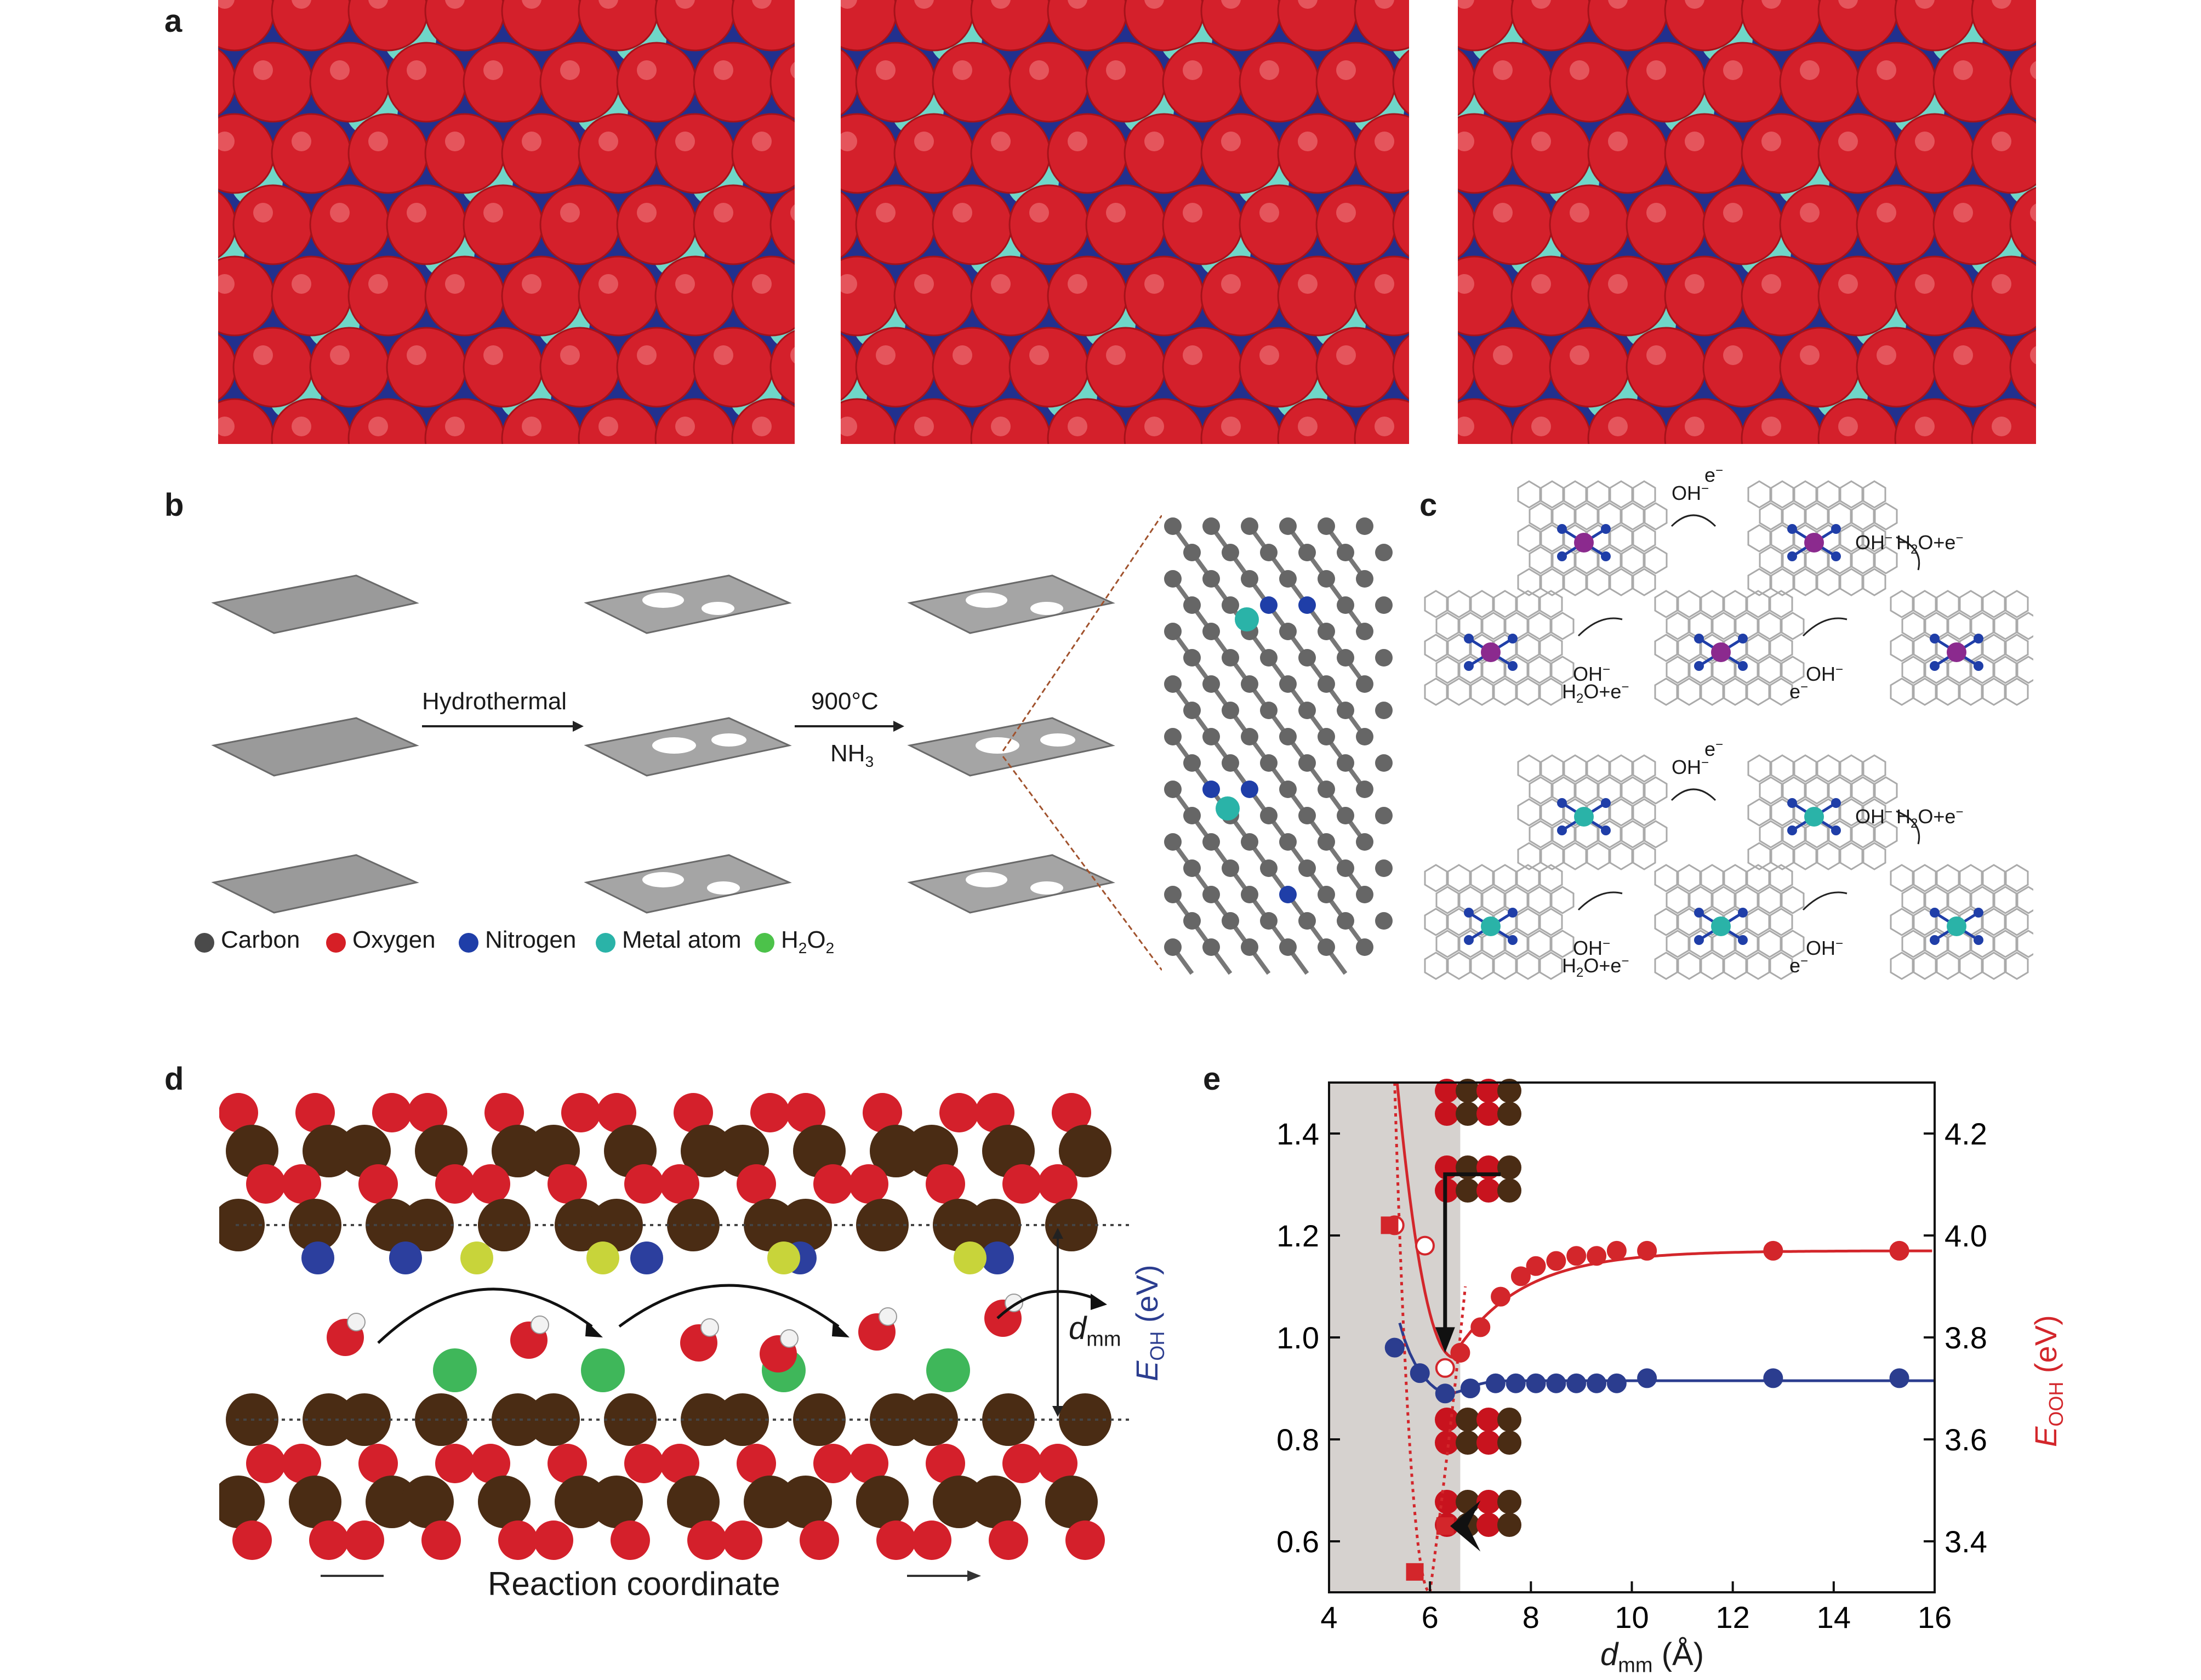 The height and width of the screenshot is (1680, 2201). Describe the element at coordinates (1632, 1617) in the screenshot. I see `x-tick-label: 10` at that location.